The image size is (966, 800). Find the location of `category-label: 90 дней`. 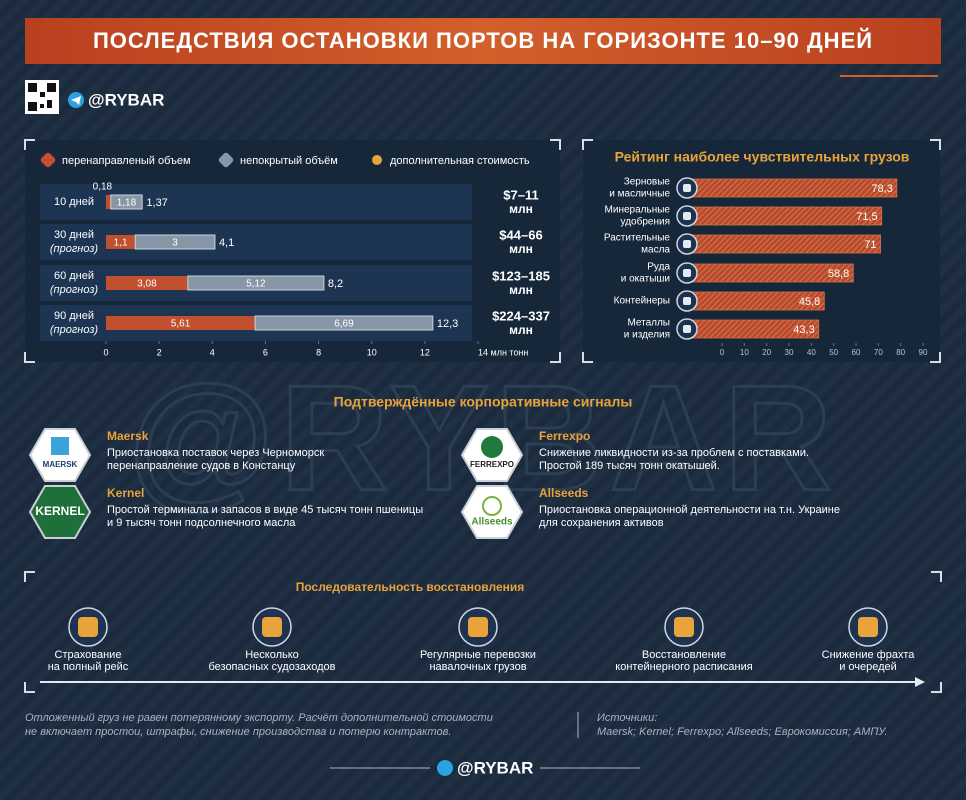

category-label: 90 дней is located at coordinates (74, 316).